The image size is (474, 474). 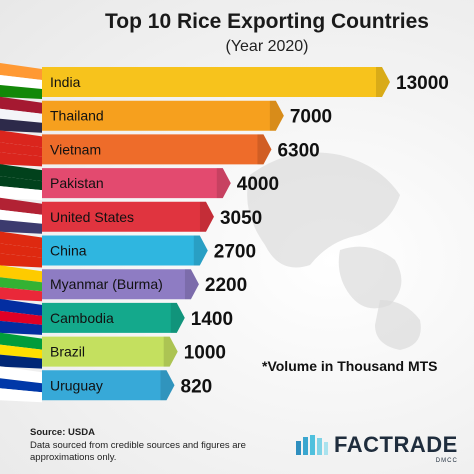 I want to click on chart-title: Top 10 Rice Exporting Countries, so click(x=267, y=21).